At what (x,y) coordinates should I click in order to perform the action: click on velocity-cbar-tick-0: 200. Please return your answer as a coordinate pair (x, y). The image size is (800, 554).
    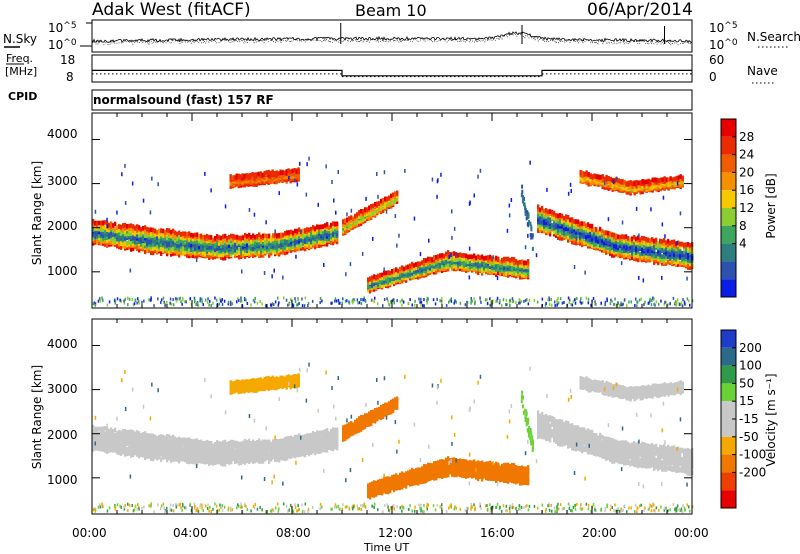
    Looking at the image, I should click on (750, 348).